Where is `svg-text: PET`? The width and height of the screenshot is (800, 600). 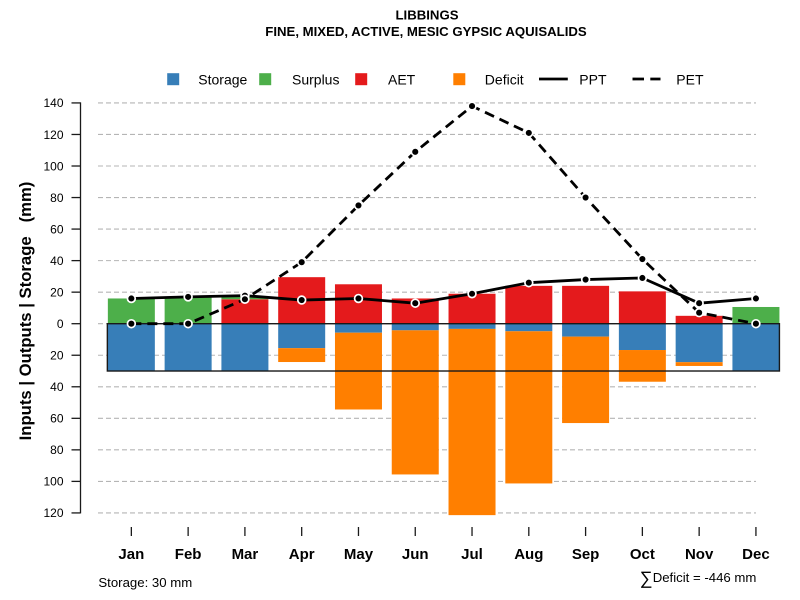
svg-text: PET is located at coordinates (690, 79).